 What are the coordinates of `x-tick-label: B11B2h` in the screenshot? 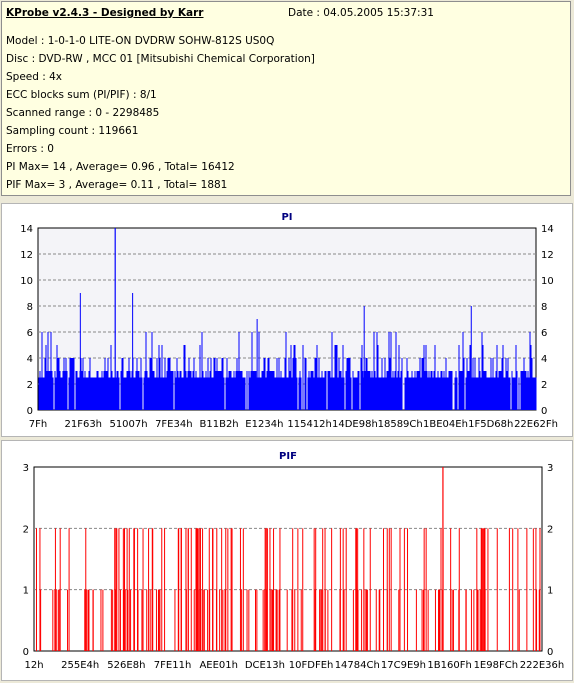 It's located at (219, 424).